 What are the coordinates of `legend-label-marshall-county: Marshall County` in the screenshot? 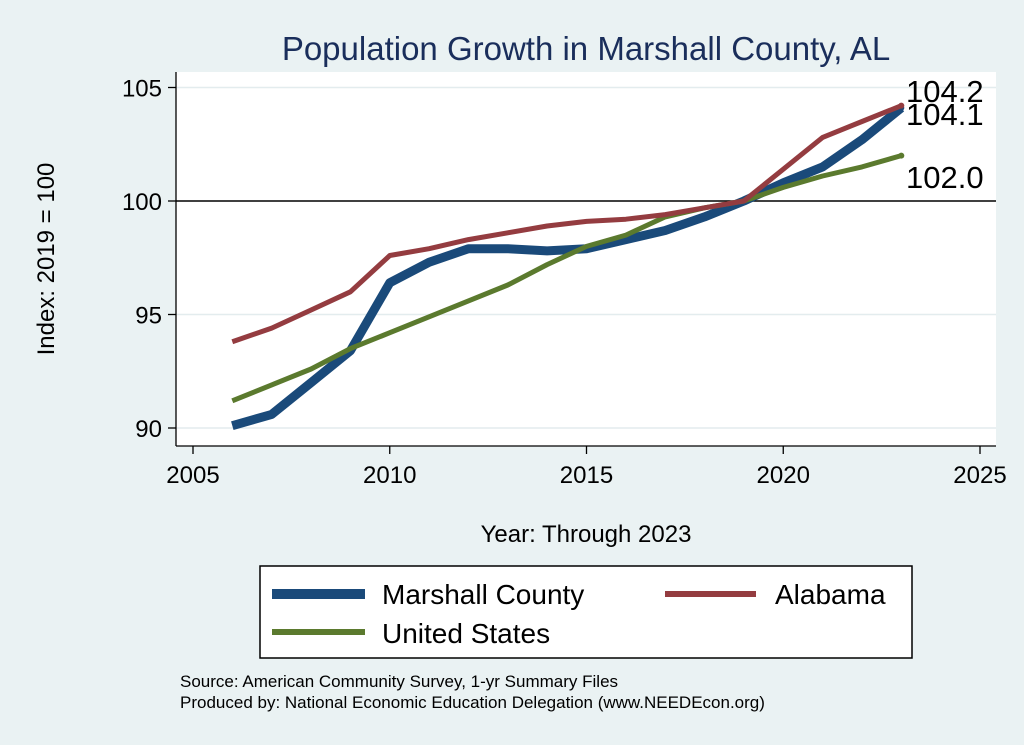 It's located at (483, 594).